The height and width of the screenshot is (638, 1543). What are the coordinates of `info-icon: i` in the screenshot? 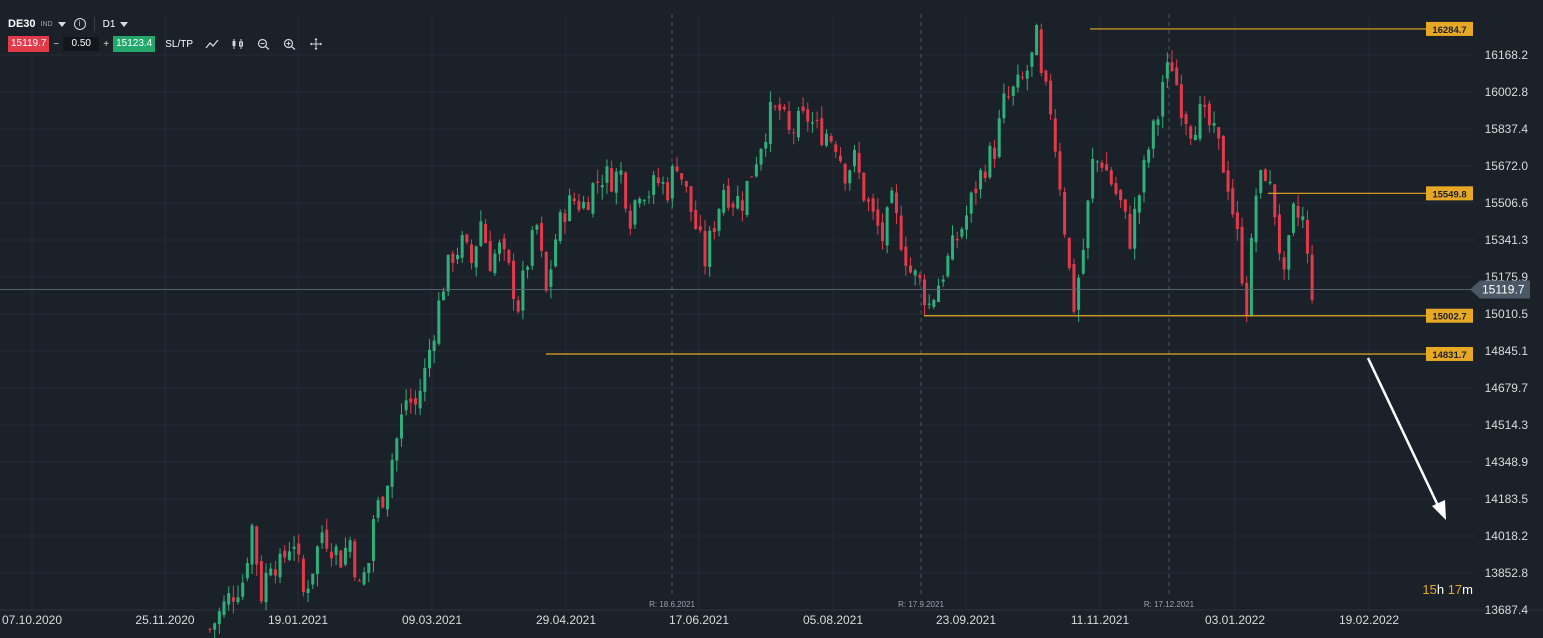 It's located at (79, 24).